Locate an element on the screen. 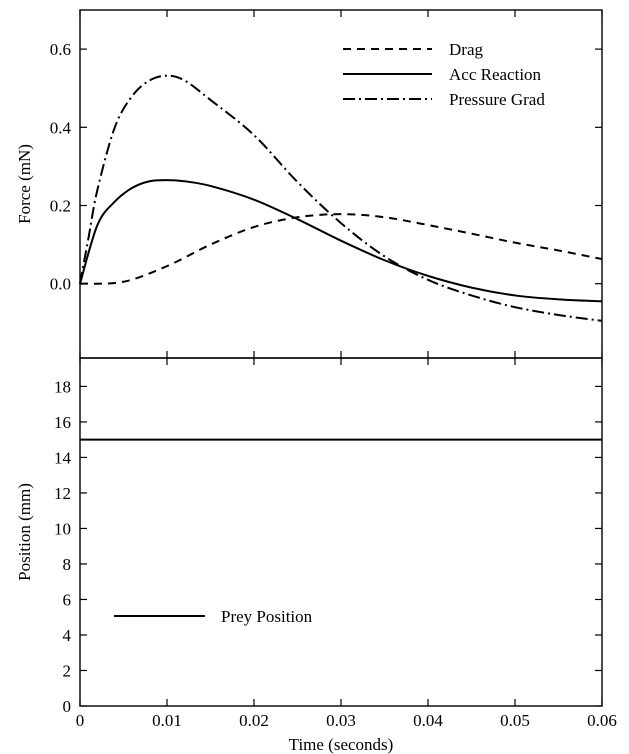 Image resolution: width=629 pixels, height=754 pixels. position-y-axis-label: Position (mm) is located at coordinates (24, 532).